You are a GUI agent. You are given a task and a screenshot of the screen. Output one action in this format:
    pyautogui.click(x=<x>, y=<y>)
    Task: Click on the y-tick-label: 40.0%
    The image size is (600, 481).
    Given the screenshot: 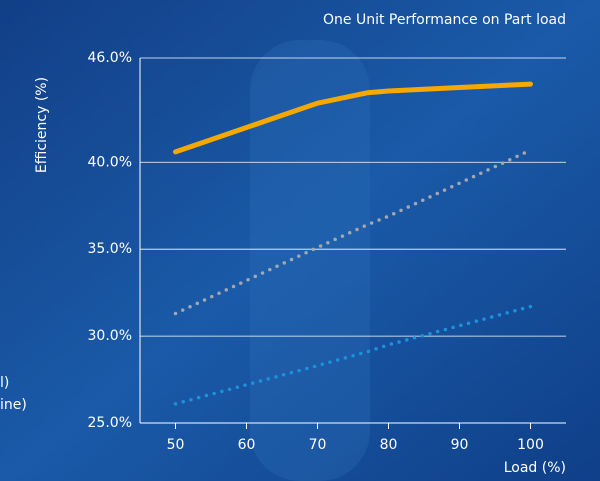 What is the action you would take?
    pyautogui.click(x=110, y=162)
    